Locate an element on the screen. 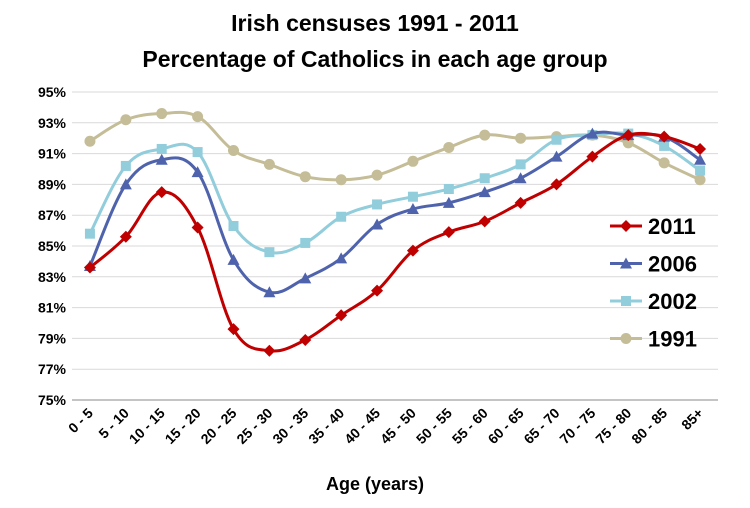 The width and height of the screenshot is (750, 508). x-tick-label: 55 - 60 is located at coordinates (470, 426).